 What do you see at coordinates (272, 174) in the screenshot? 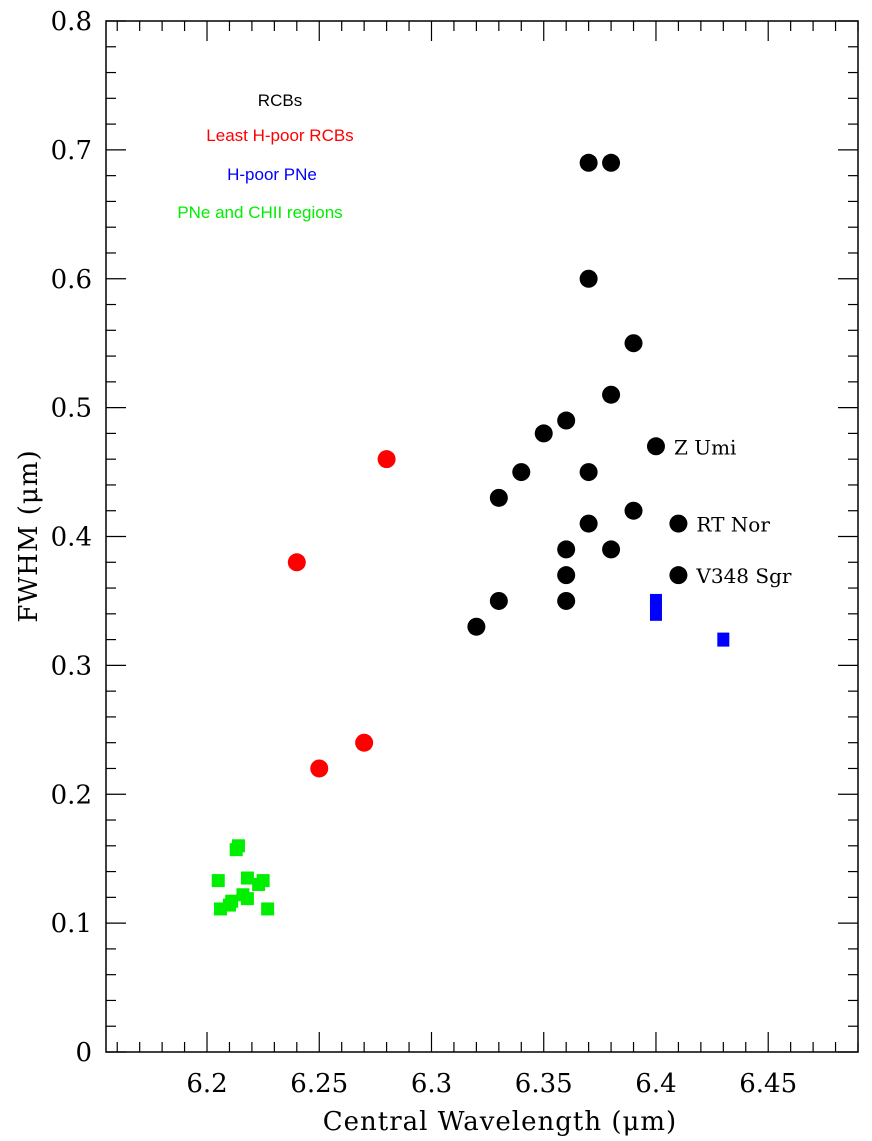
I see `legend-entry-h-poor-pne: H-poor PNe` at bounding box center [272, 174].